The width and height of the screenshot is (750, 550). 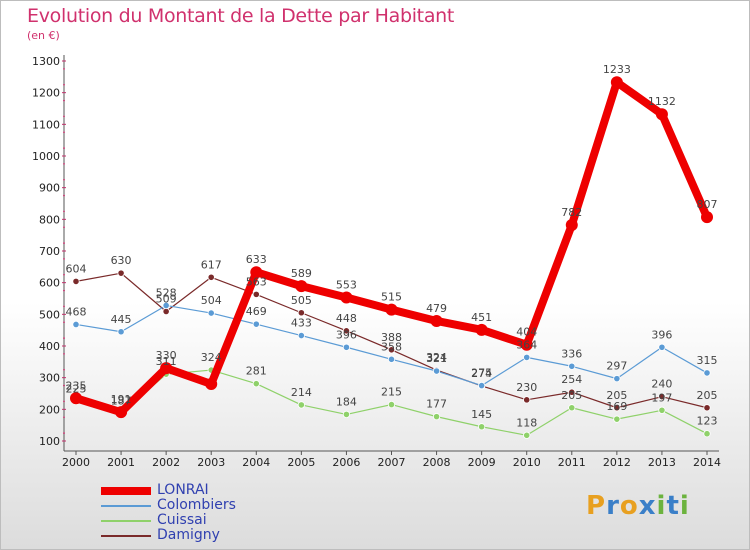 What do you see at coordinates (436, 404) in the screenshot?
I see `data-label-cuissai: 177` at bounding box center [436, 404].